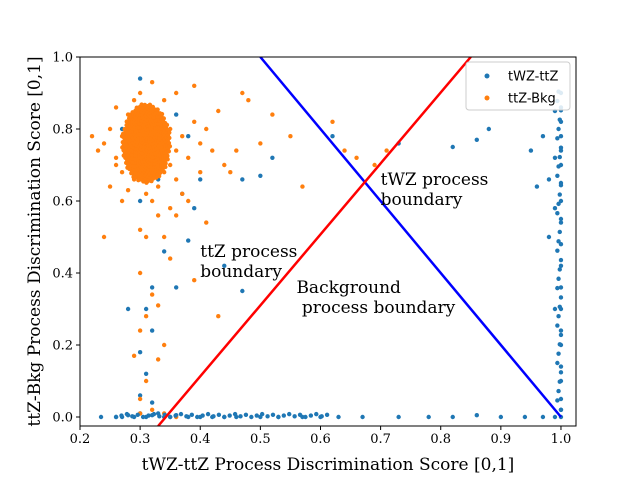 The width and height of the screenshot is (640, 485). What do you see at coordinates (435, 180) in the screenshot?
I see `annotation-line: tWZ process` at bounding box center [435, 180].